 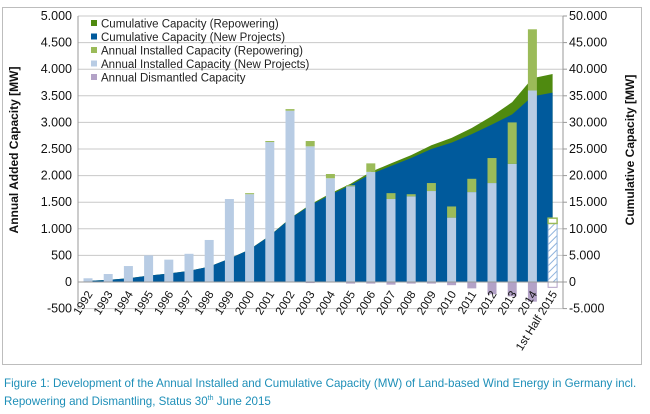 I want to click on y-tick-label: 2.000, so click(x=56, y=176).